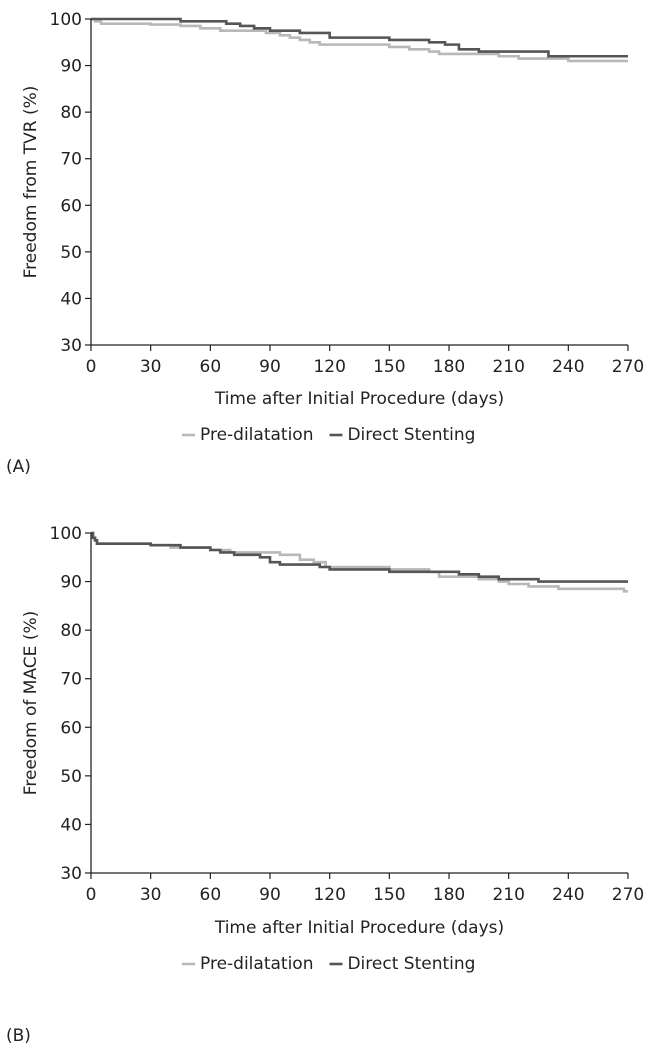 The height and width of the screenshot is (1048, 647). What do you see at coordinates (71, 206) in the screenshot?
I see `y-tick-label-a: 60` at bounding box center [71, 206].